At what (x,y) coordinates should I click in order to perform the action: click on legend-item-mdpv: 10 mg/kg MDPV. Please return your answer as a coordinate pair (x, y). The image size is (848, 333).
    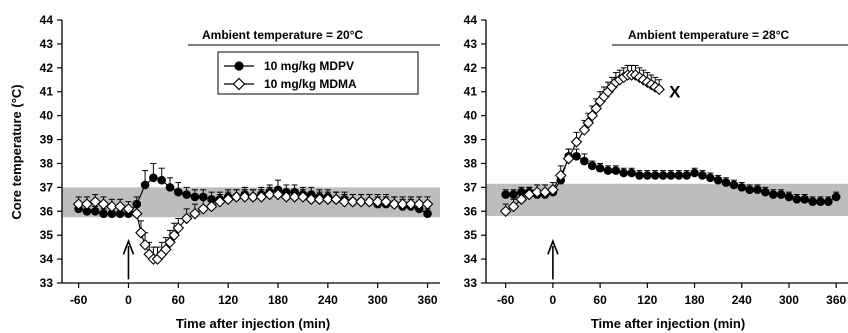
    Looking at the image, I should click on (289, 66).